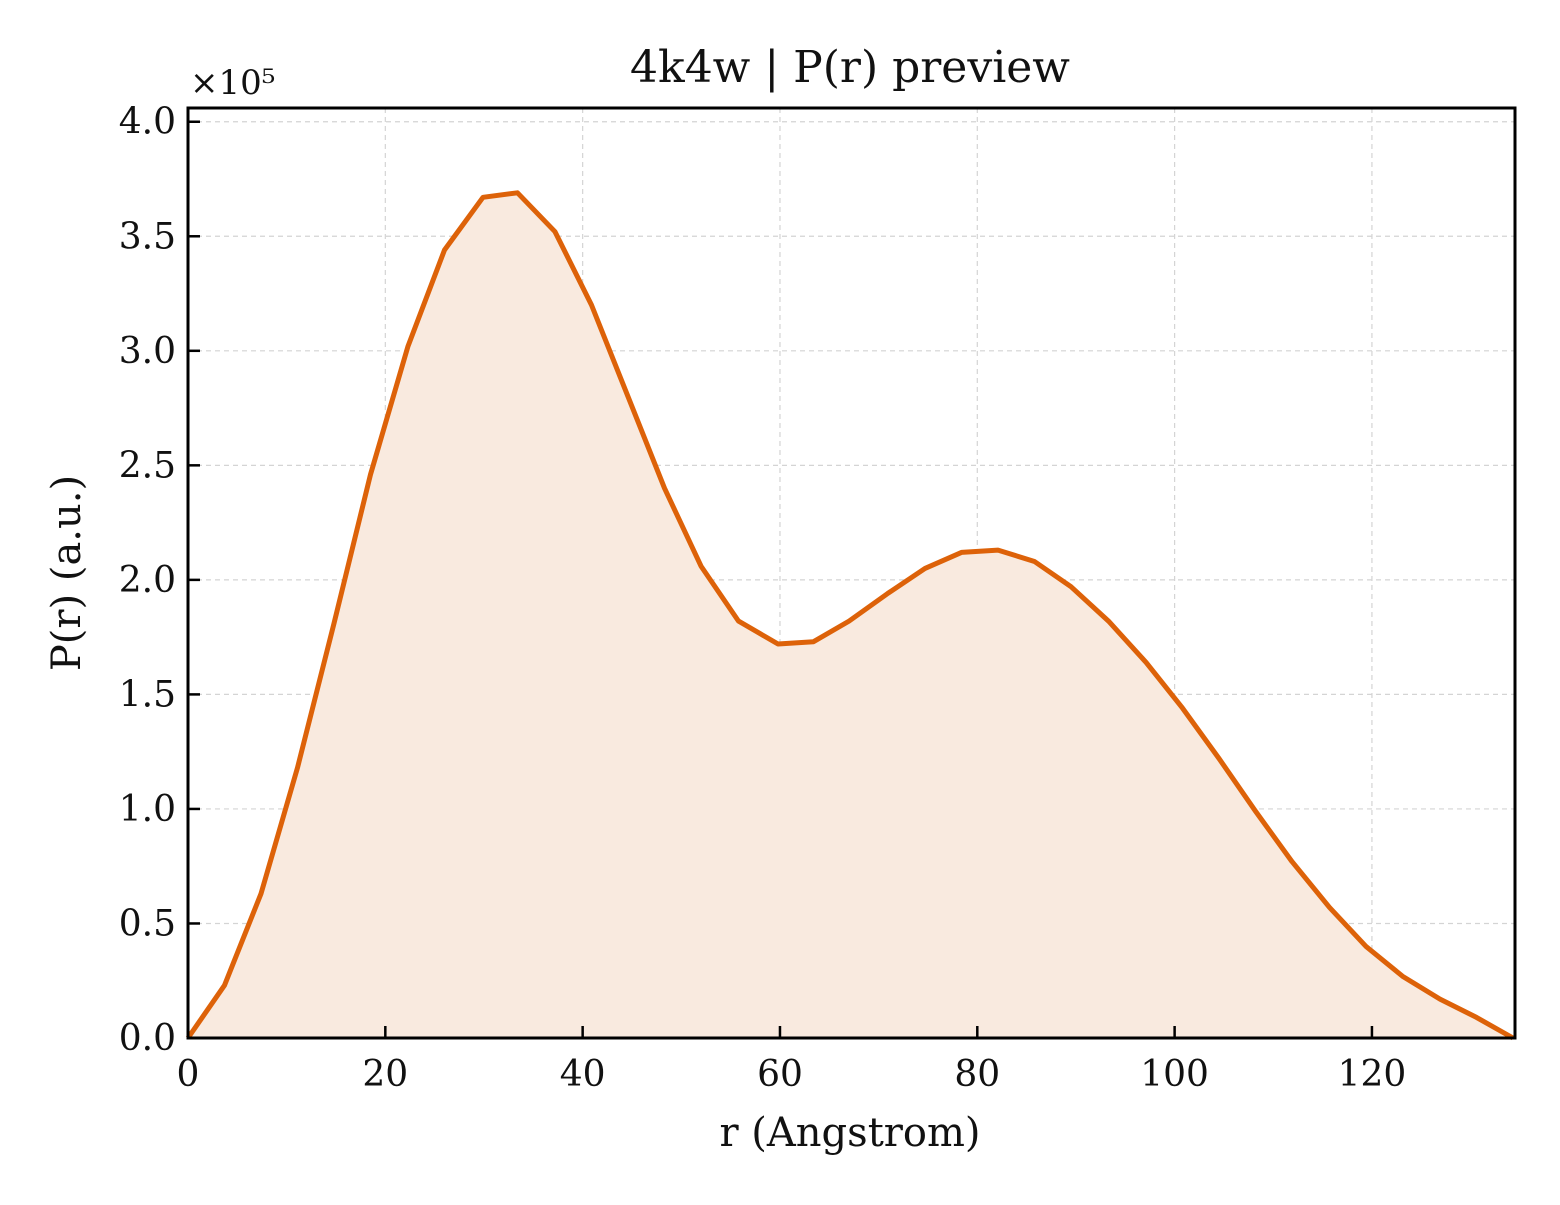  Describe the element at coordinates (147, 809) in the screenshot. I see `y-tick-label-2: 1.0` at that location.